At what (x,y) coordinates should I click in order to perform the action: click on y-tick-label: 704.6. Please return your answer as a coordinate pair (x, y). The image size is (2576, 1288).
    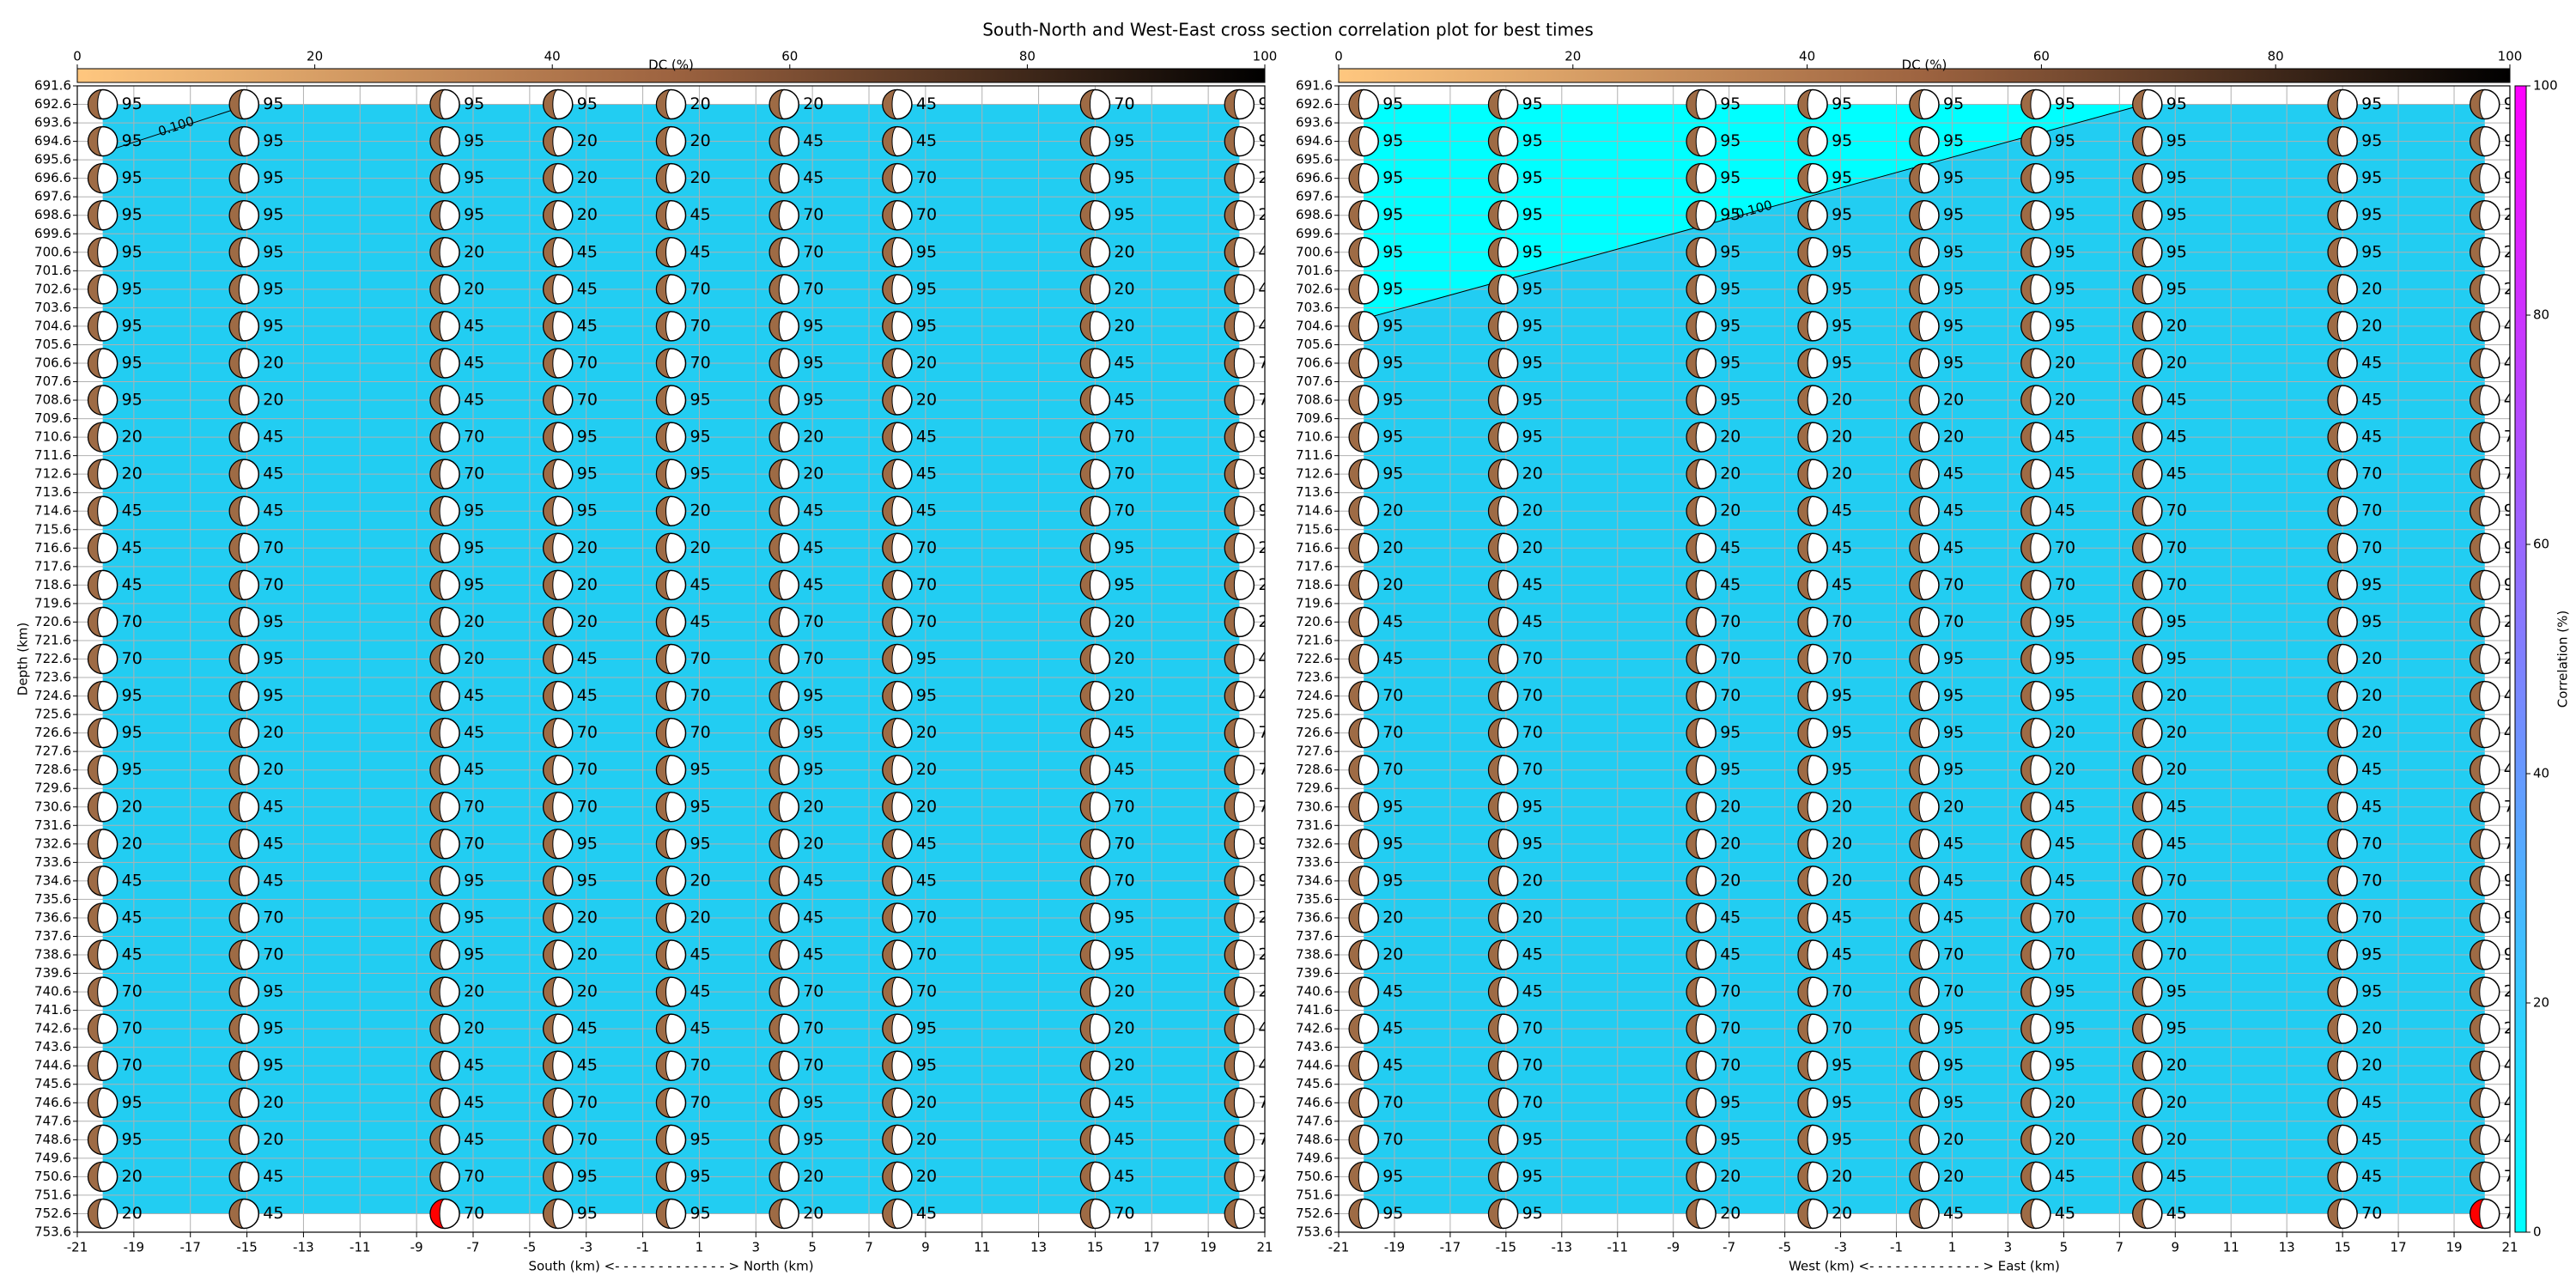
    Looking at the image, I should click on (52, 325).